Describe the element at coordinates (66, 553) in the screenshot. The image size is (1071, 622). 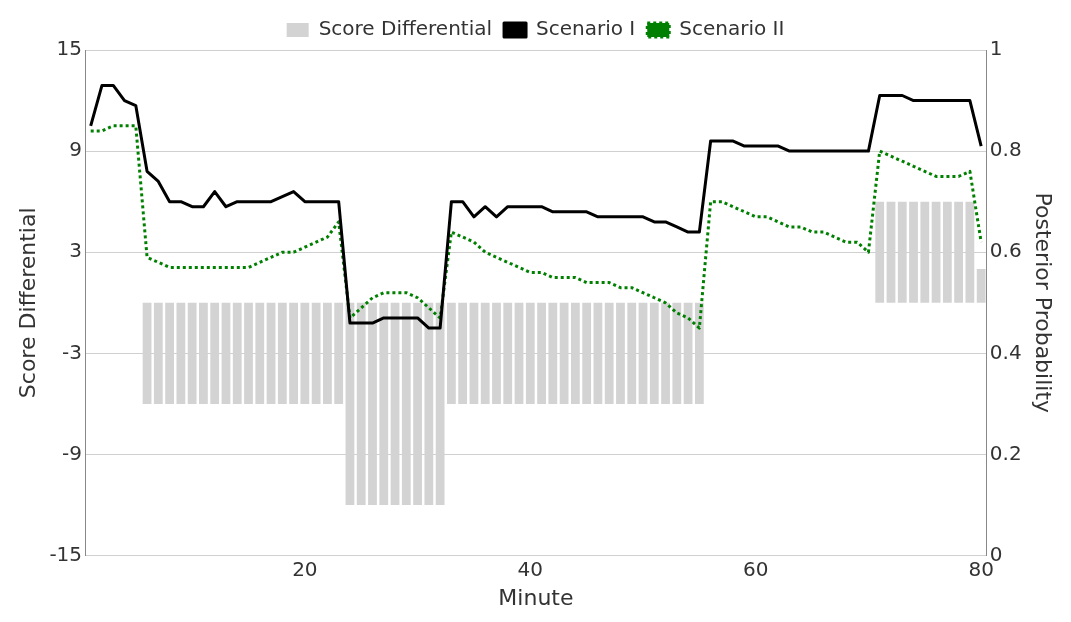
I see `y-tick-label: -15` at that location.